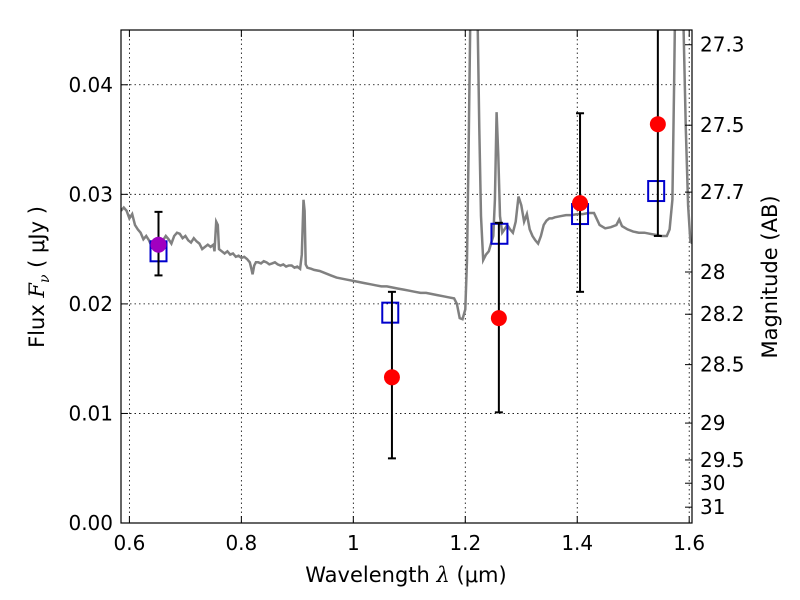  I want to click on mag-tick-label: 27.7, so click(722, 192).